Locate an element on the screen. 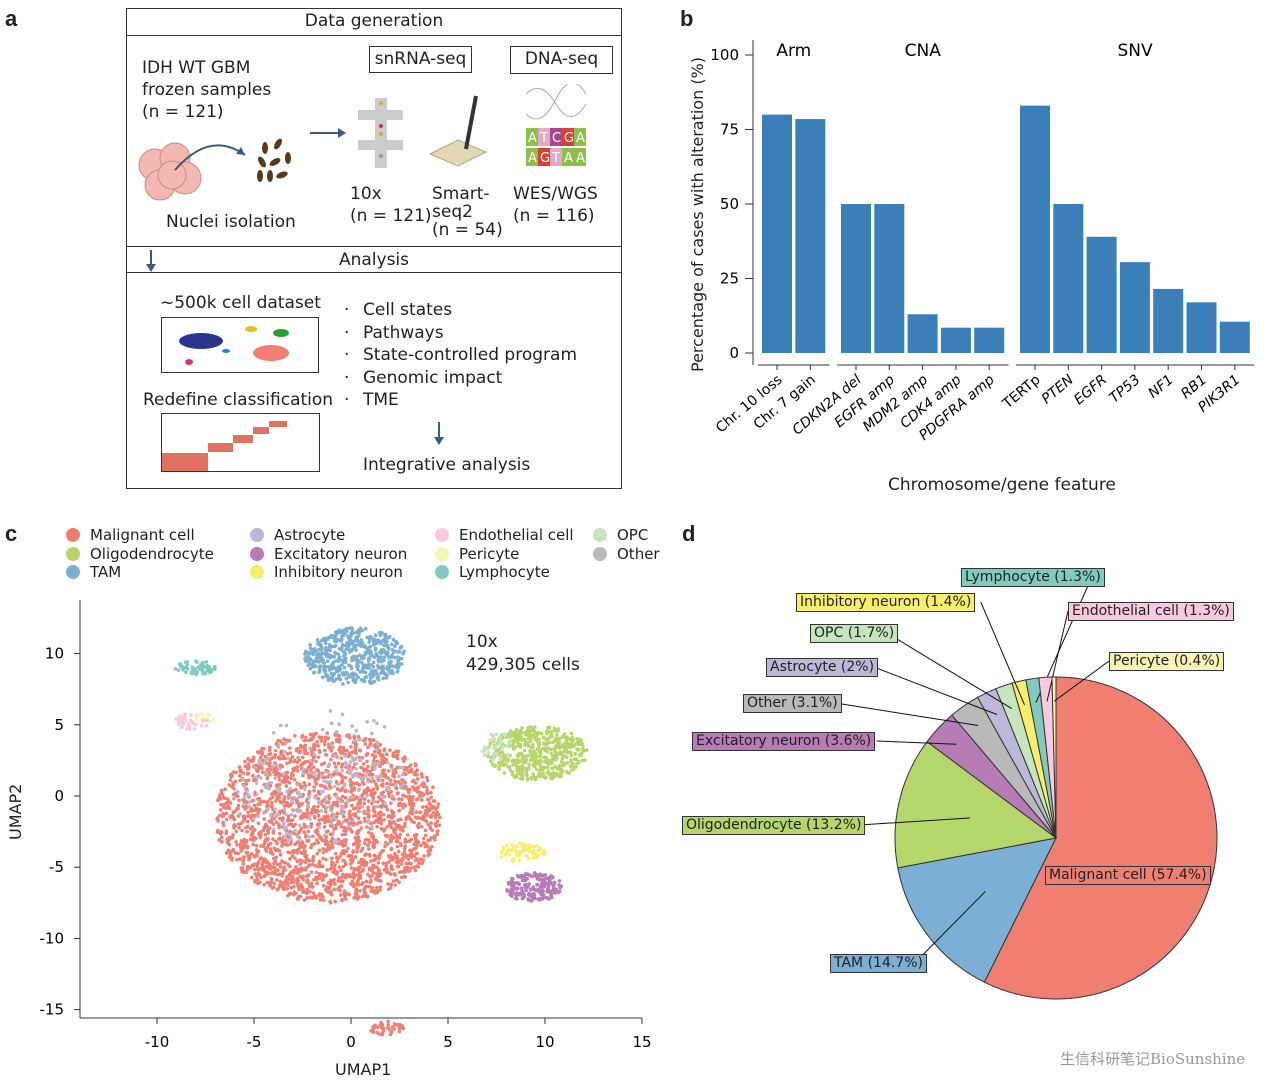  legend-item: Oligodendrocyte is located at coordinates (140, 554).